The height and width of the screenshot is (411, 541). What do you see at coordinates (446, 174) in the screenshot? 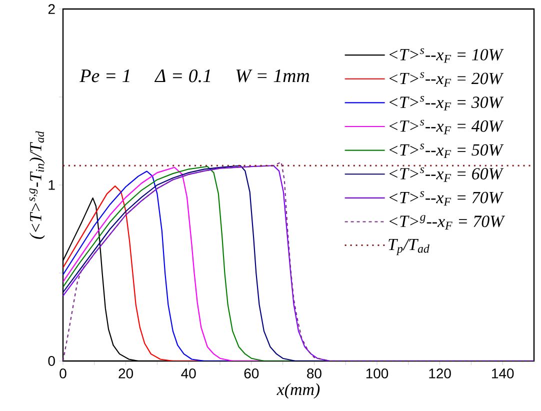
I see `legend-label: <T>$^{s}$--x$_{F}$ = 60W` at bounding box center [446, 174].